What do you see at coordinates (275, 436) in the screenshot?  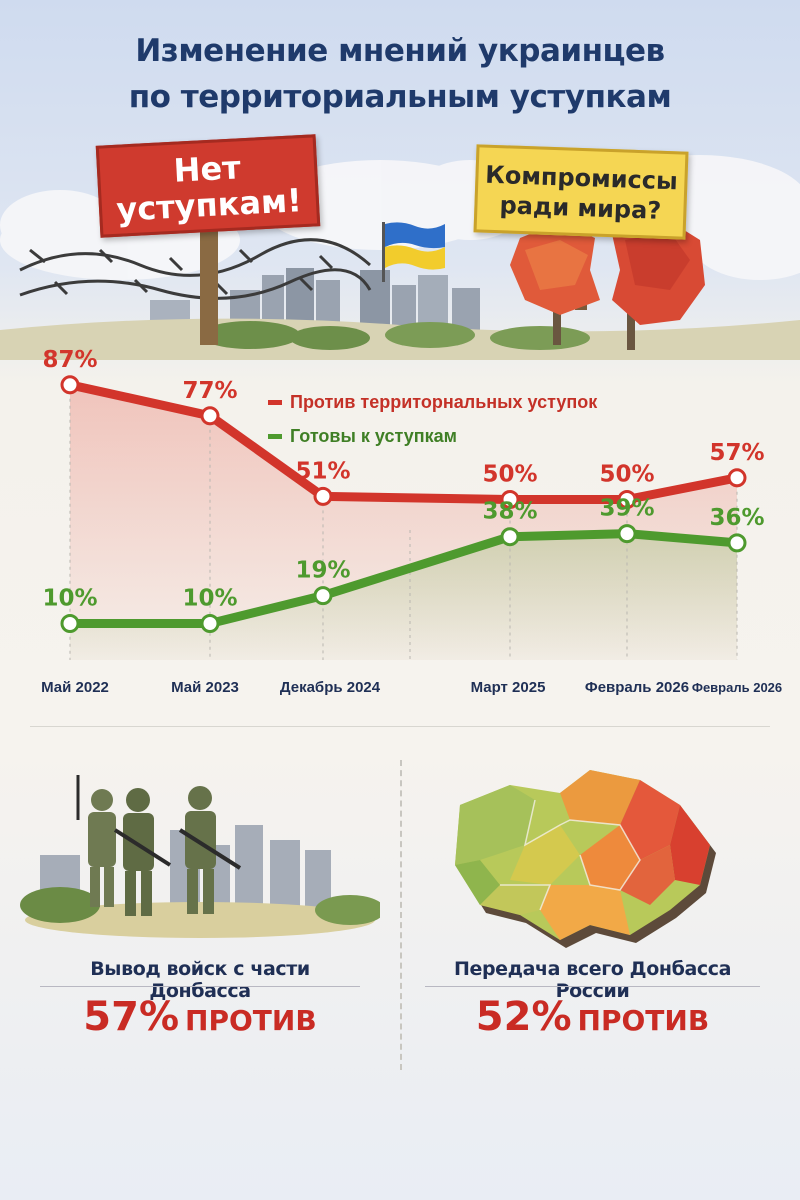 I see `legend-swatch-ready` at bounding box center [275, 436].